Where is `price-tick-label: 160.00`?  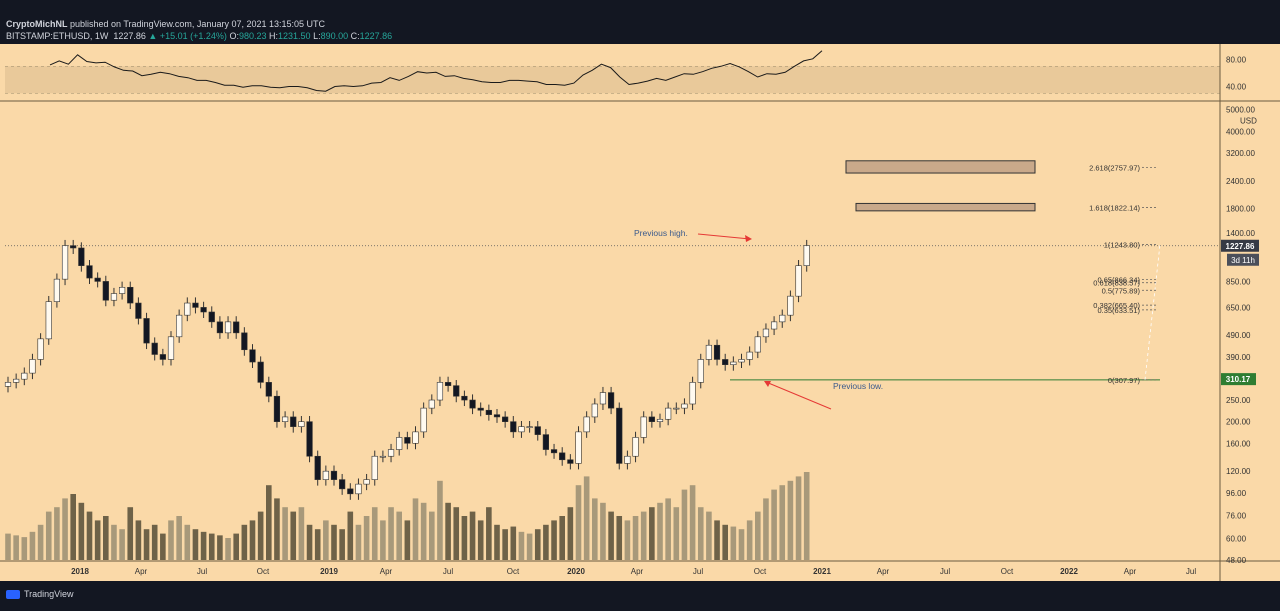
price-tick-label: 160.00 is located at coordinates (1238, 443).